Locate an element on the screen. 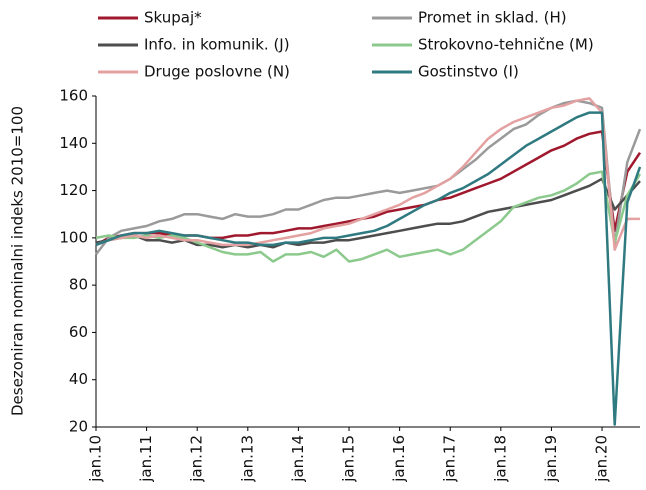 The width and height of the screenshot is (646, 490). y-tick-label: 20 is located at coordinates (78, 427).